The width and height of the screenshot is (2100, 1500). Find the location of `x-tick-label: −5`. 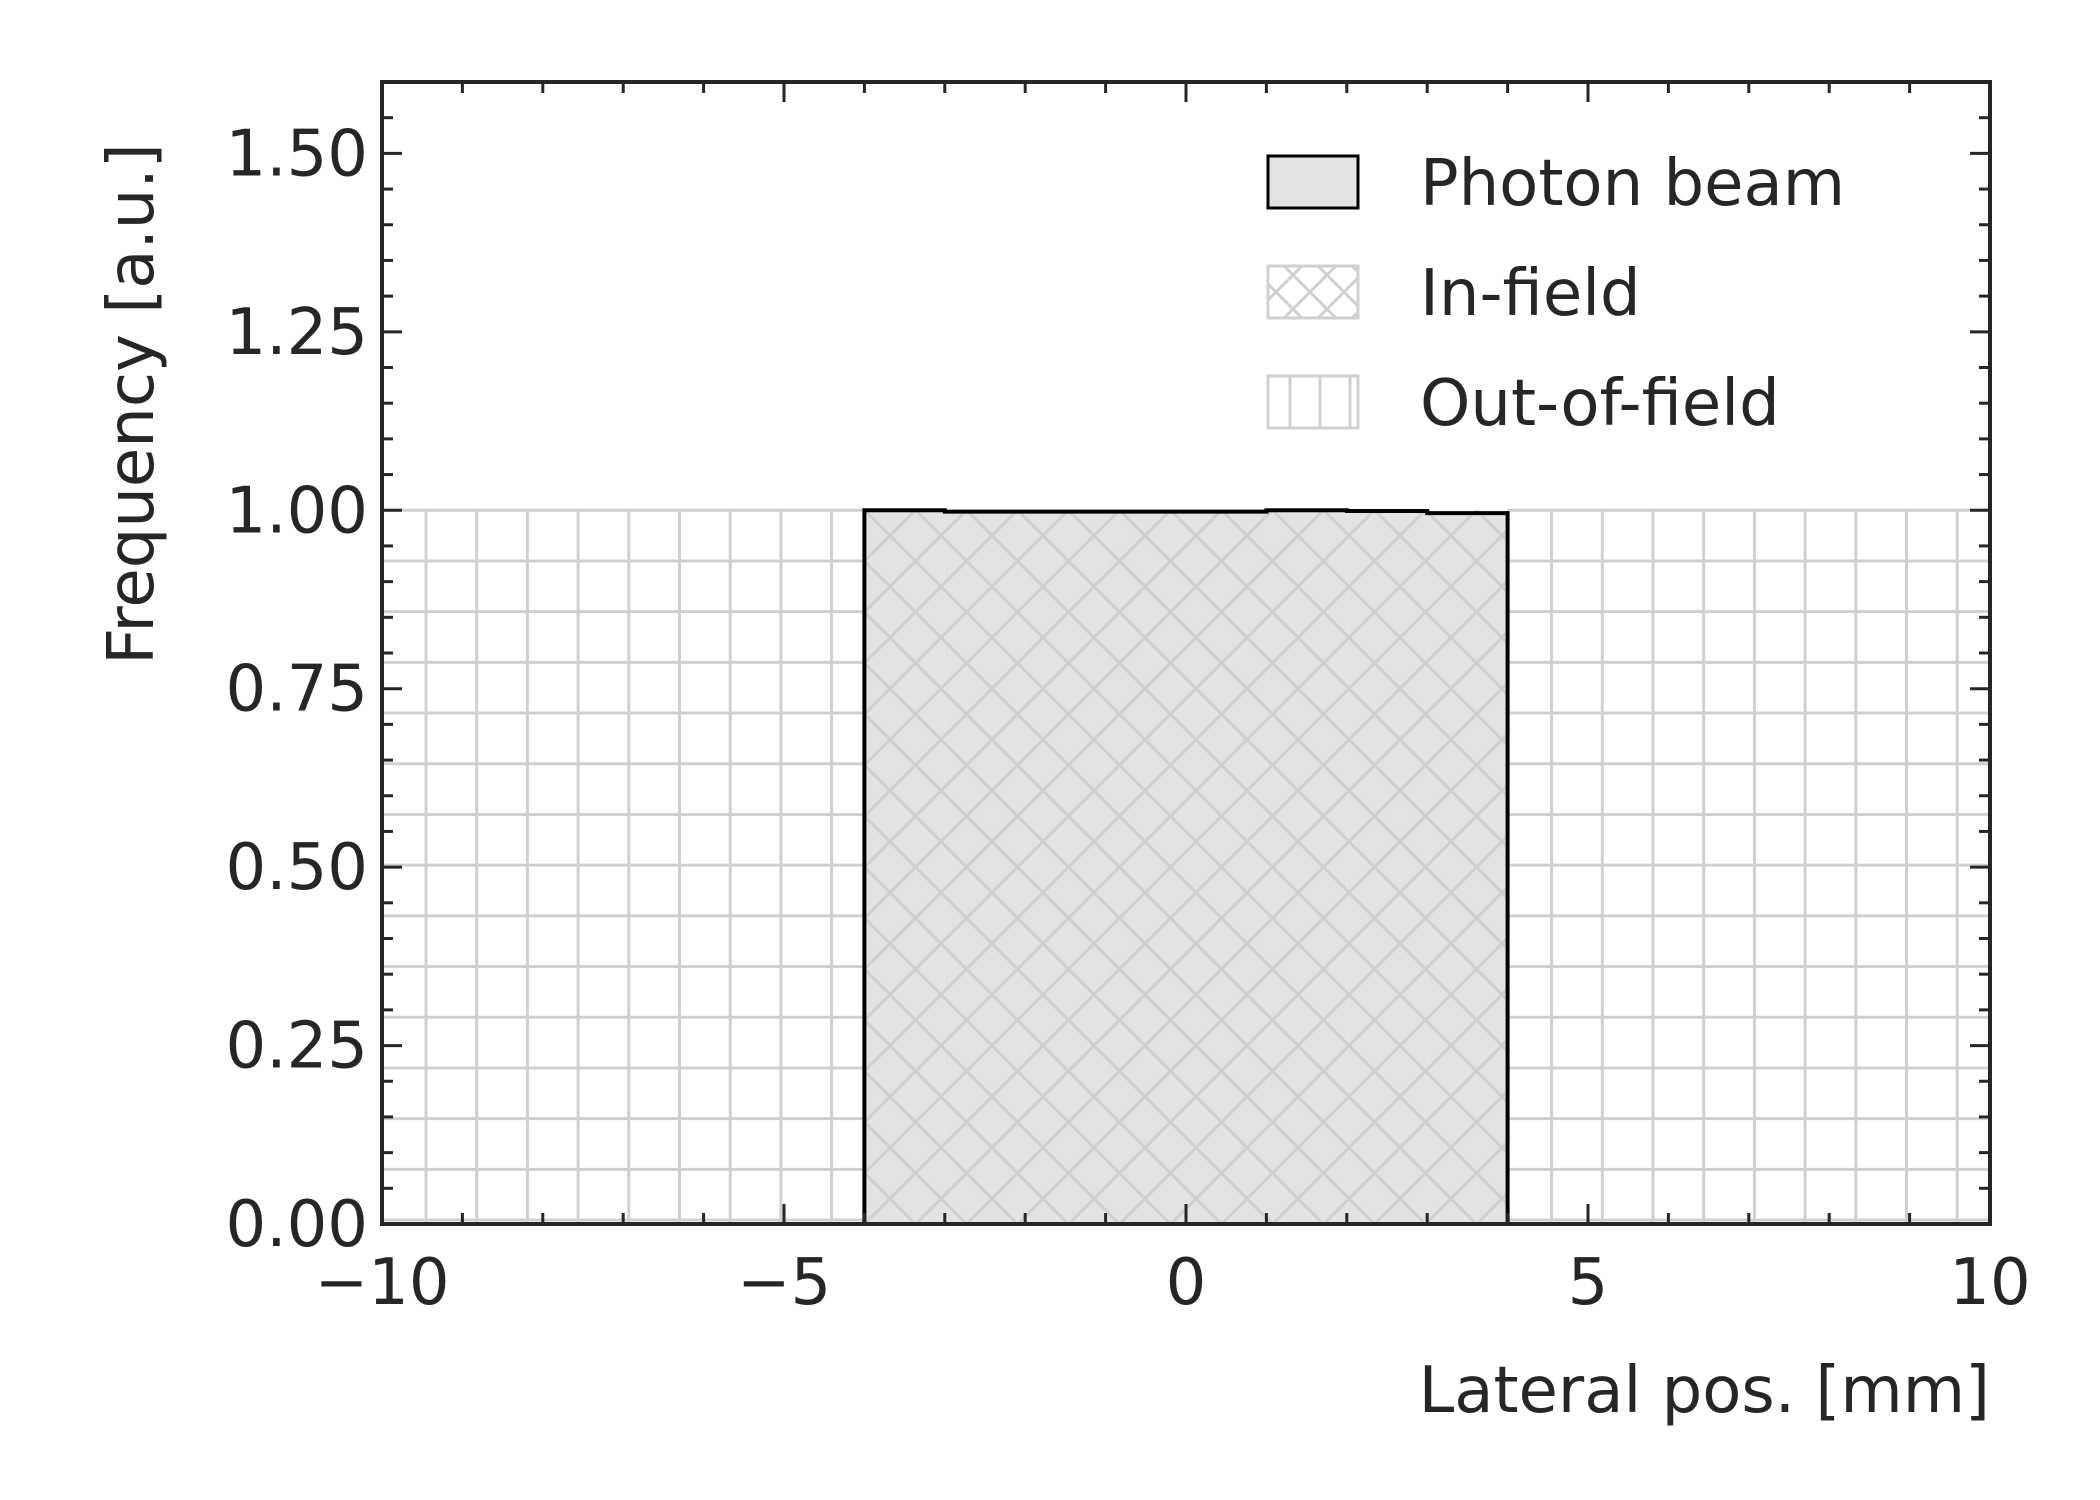

x-tick-label: −5 is located at coordinates (784, 1283).